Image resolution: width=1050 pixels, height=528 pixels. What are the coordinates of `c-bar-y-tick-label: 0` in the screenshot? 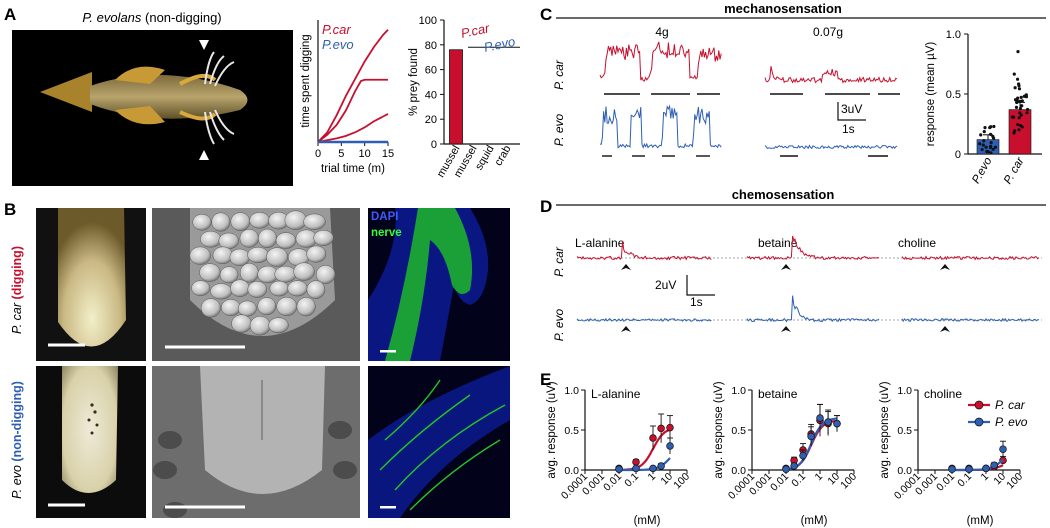 It's located at (958, 155).